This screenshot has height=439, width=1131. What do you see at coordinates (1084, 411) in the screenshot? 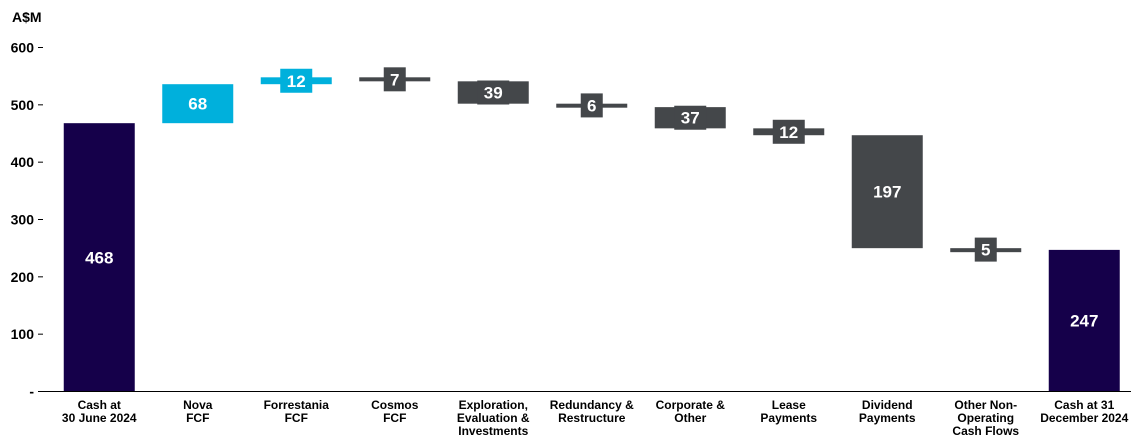
I see `x-category-label: Cash at 31 December 2024` at bounding box center [1084, 411].